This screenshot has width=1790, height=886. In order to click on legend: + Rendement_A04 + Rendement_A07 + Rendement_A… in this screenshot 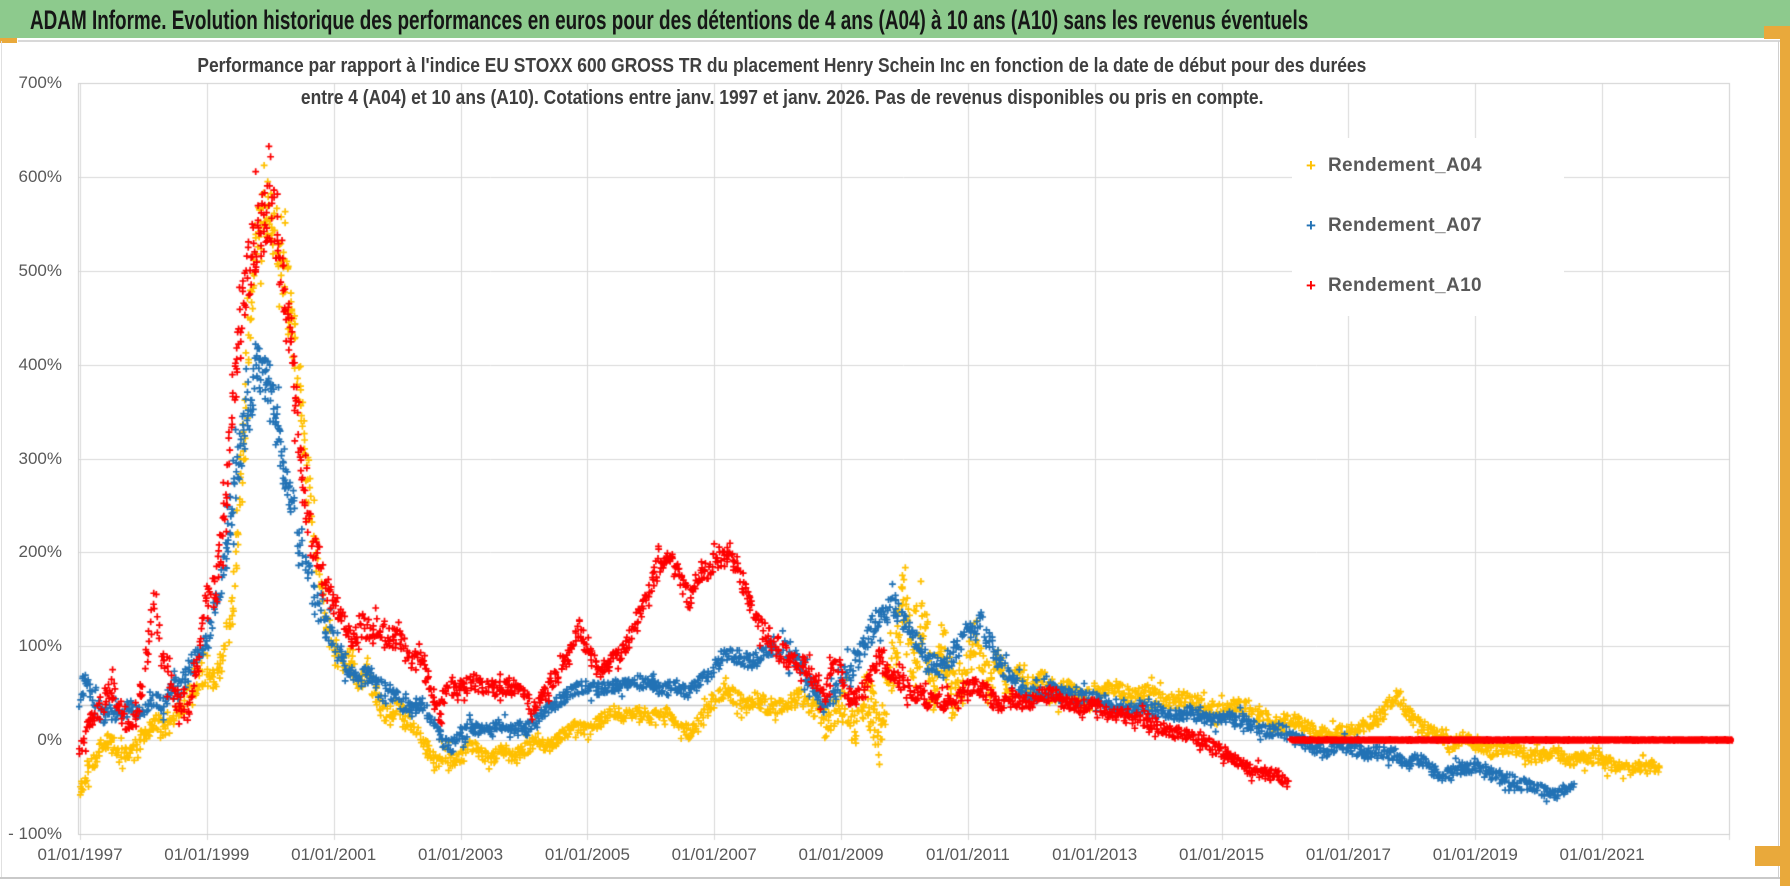, I will do `click(1428, 227)`.